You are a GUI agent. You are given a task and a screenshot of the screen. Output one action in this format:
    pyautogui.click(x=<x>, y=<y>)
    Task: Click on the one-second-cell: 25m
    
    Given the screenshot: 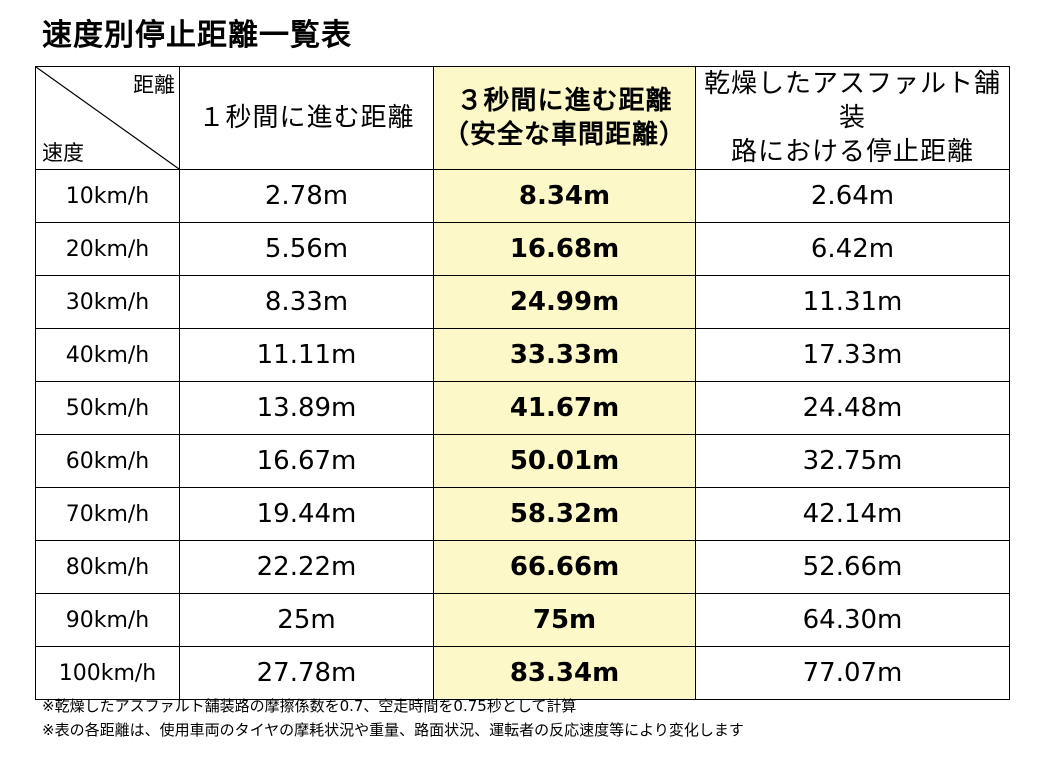 What is the action you would take?
    pyautogui.click(x=306, y=620)
    